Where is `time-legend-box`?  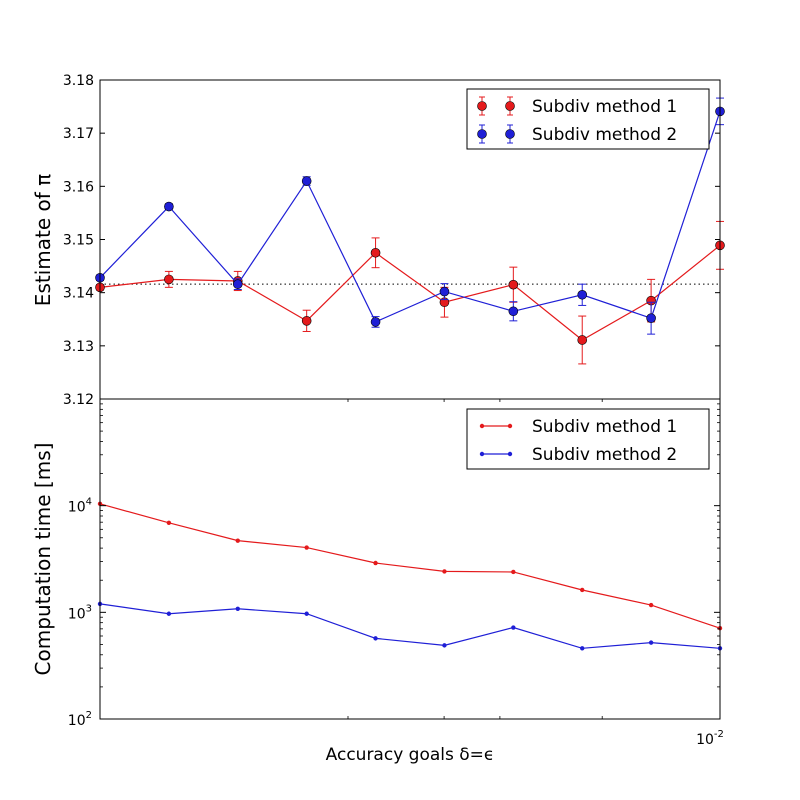 time-legend-box is located at coordinates (588, 439).